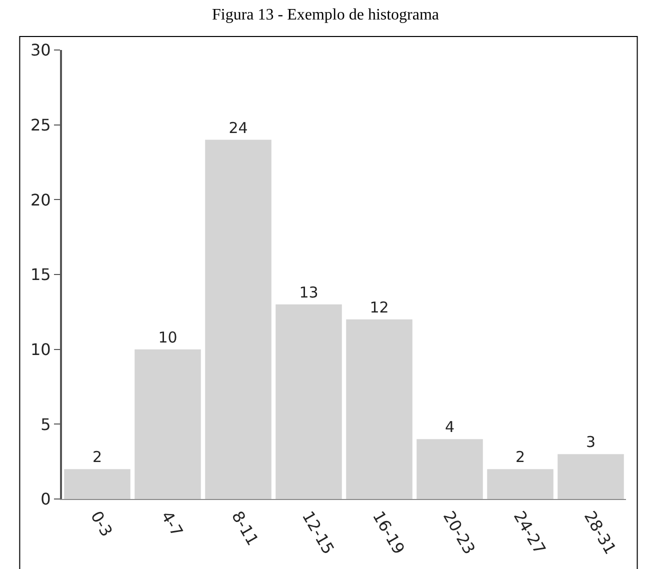 The height and width of the screenshot is (569, 651). What do you see at coordinates (308, 292) in the screenshot?
I see `data-label: 13` at bounding box center [308, 292].